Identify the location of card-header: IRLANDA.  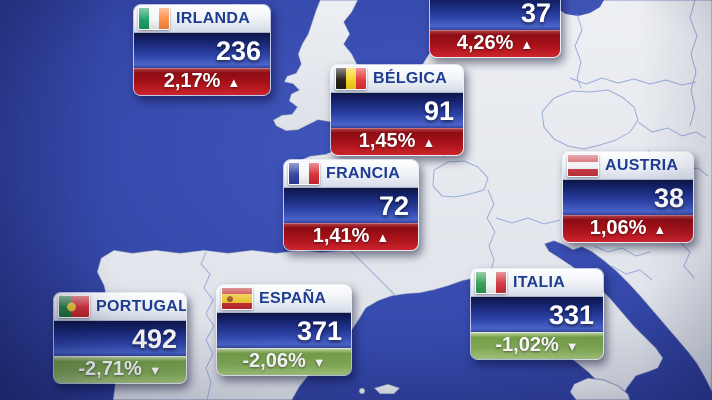
(202, 19).